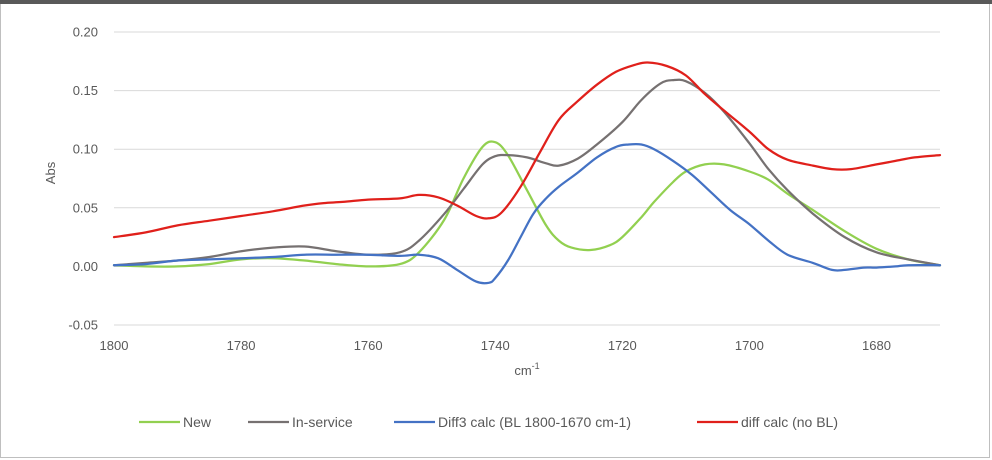  I want to click on legend-item-in-service: In-service, so click(300, 422).